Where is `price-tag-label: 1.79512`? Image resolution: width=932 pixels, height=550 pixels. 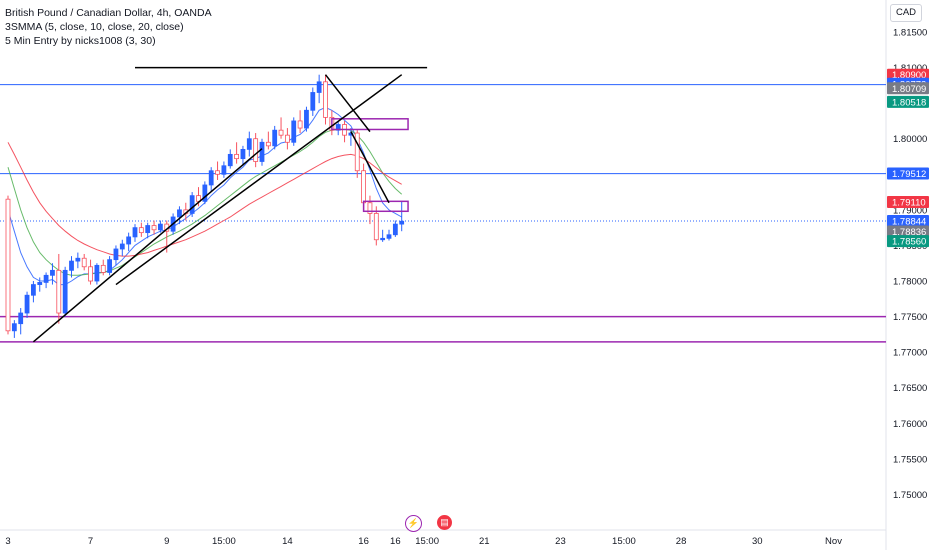 price-tag-label: 1.79512 is located at coordinates (909, 174).